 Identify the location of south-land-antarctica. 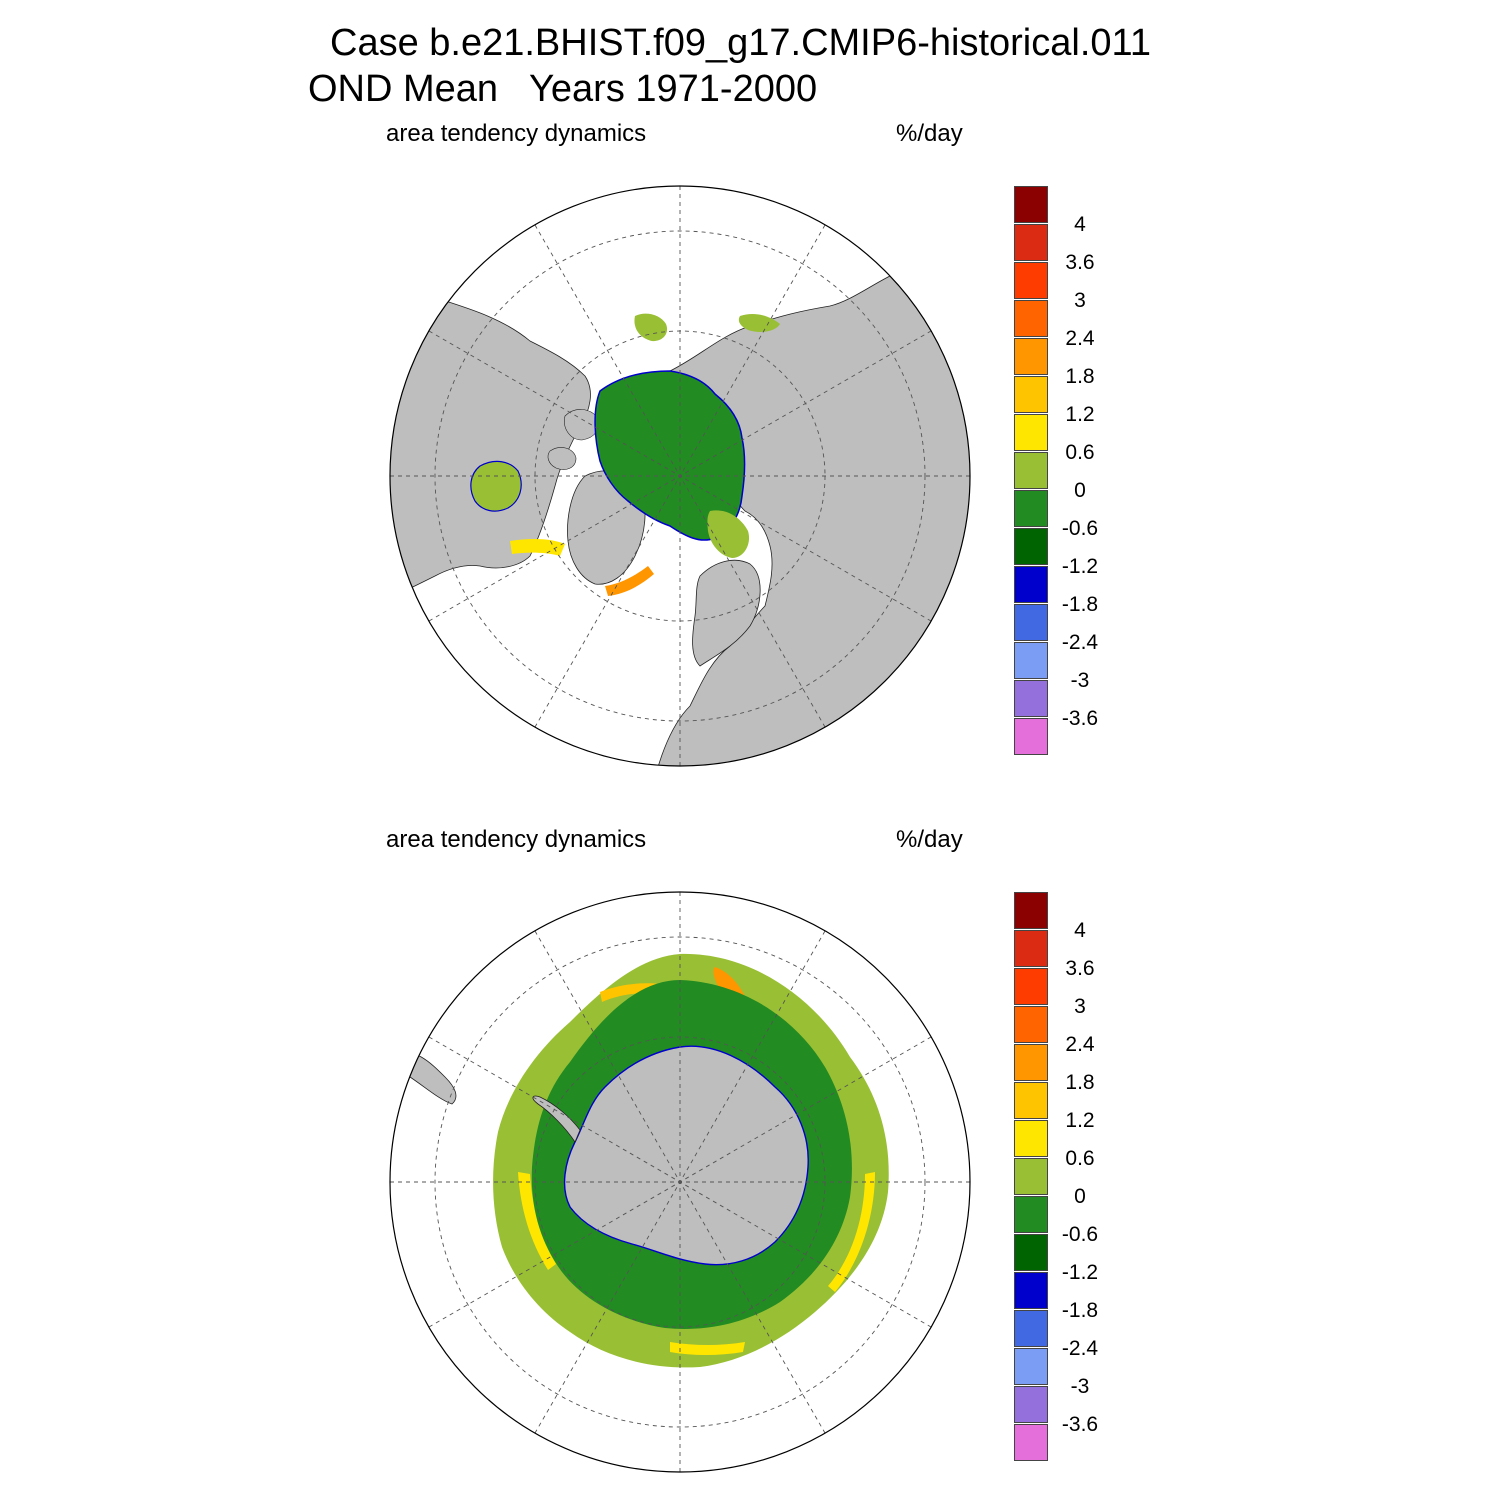
(686, 1155).